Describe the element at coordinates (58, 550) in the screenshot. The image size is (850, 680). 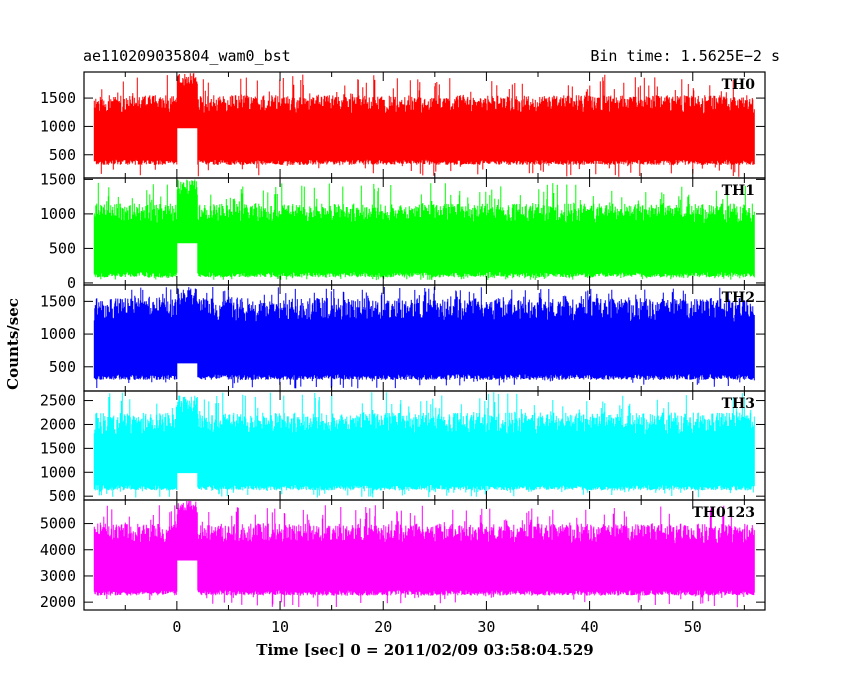
I see `y-tick-label: 4000` at that location.